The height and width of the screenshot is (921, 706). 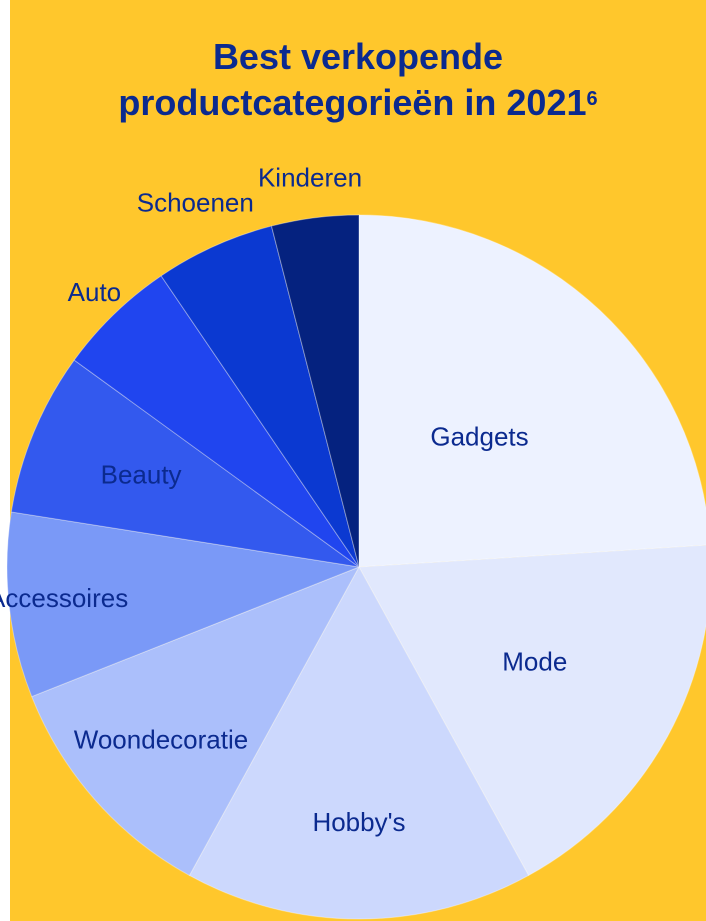 What do you see at coordinates (534, 662) in the screenshot?
I see `slice-label-mode: Mode` at bounding box center [534, 662].